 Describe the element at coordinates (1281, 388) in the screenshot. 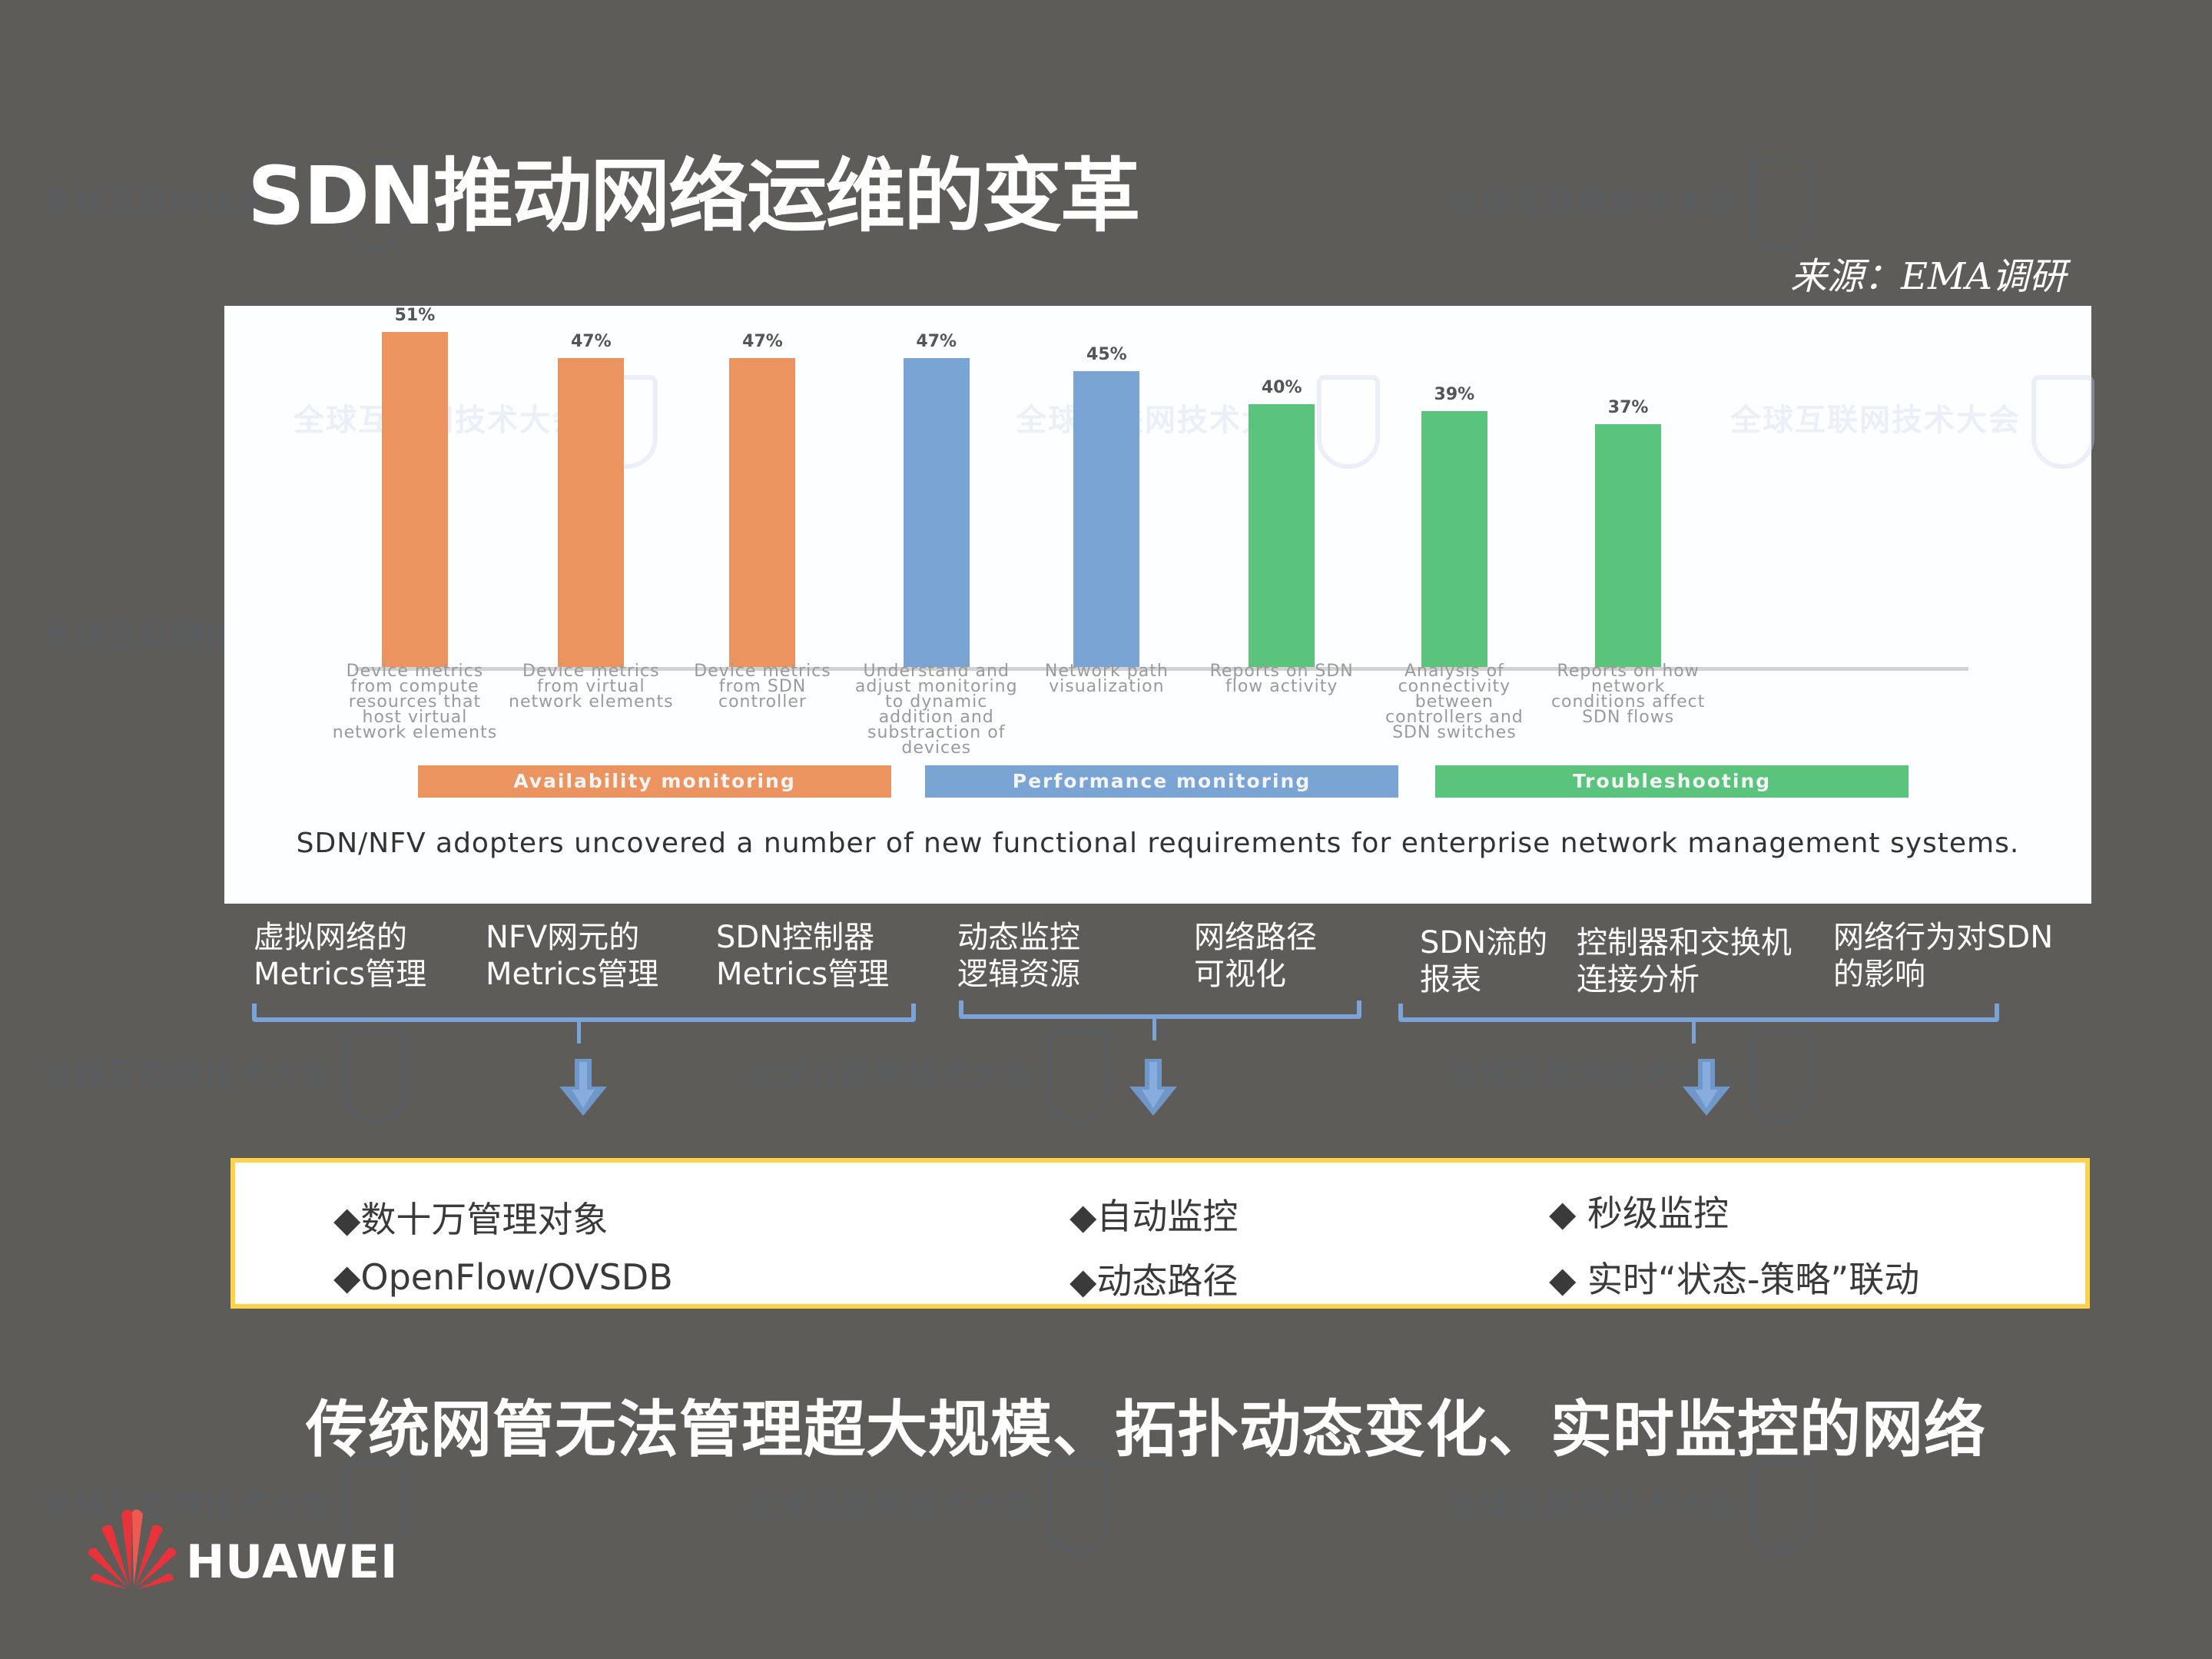

I see `bar-value-label: 40%` at that location.